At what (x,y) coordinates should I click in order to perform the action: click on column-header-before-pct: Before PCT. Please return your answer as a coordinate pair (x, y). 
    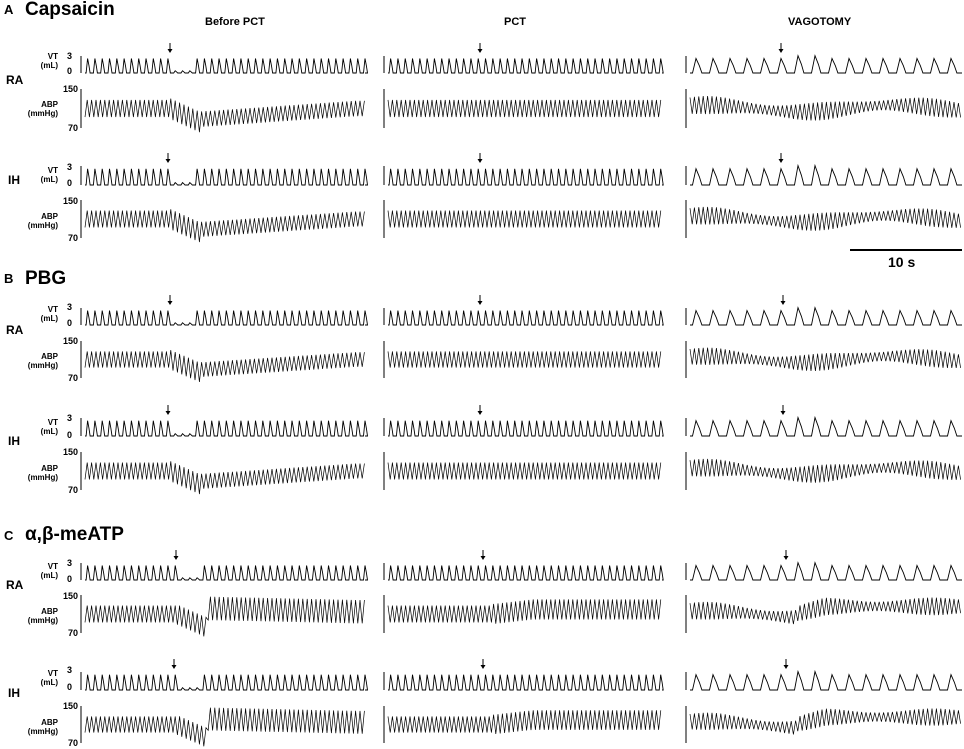
    Looking at the image, I should click on (235, 22).